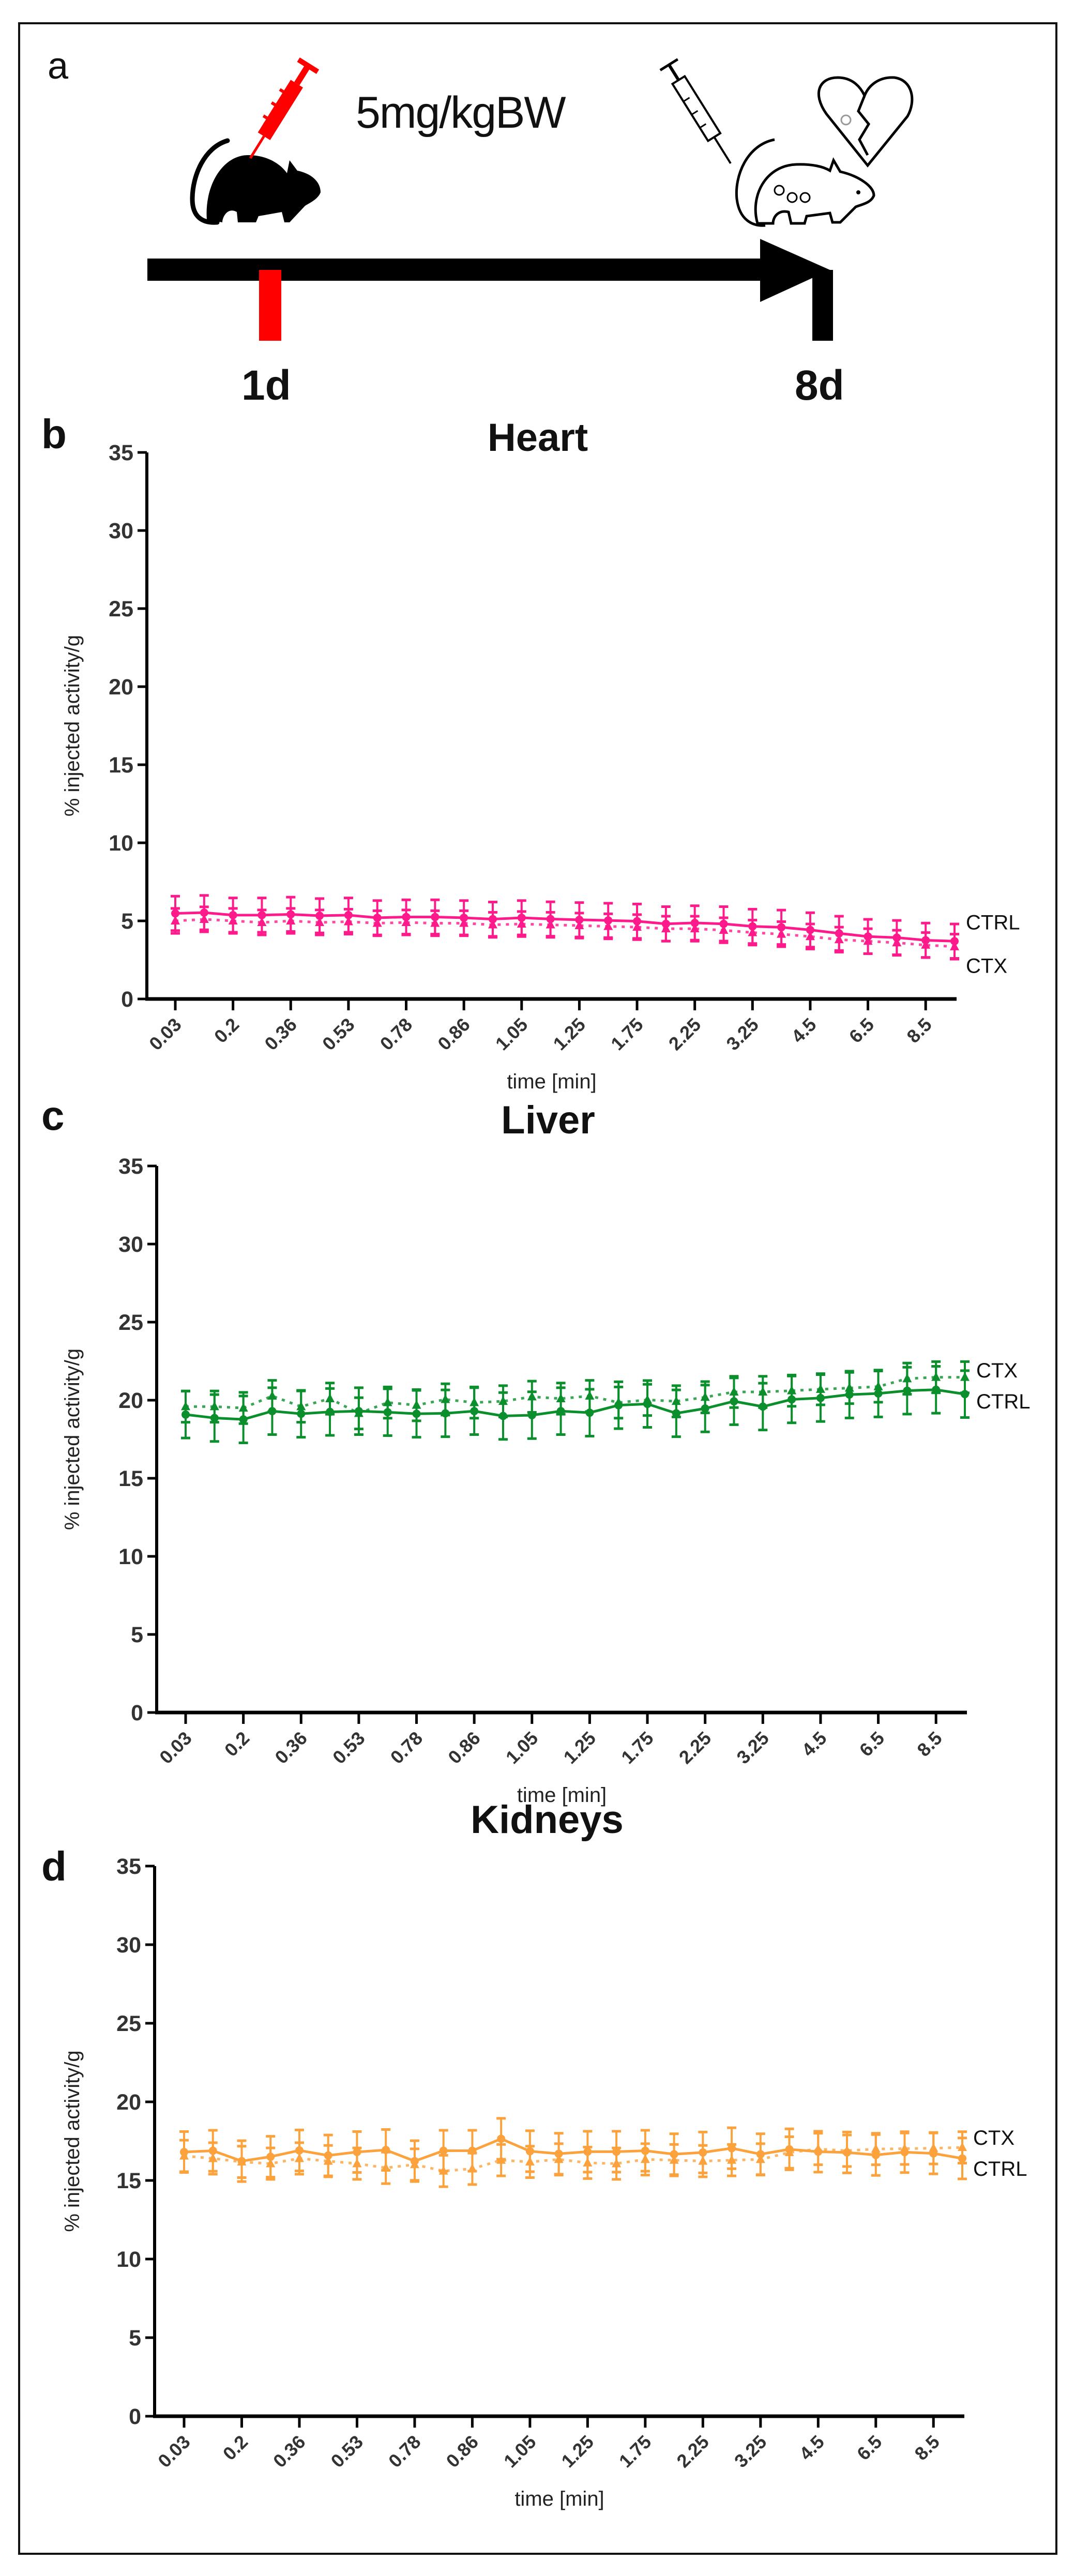 The width and height of the screenshot is (1075, 2576). Describe the element at coordinates (519, 2452) in the screenshot. I see `x-tick-label: 1.05` at that location.